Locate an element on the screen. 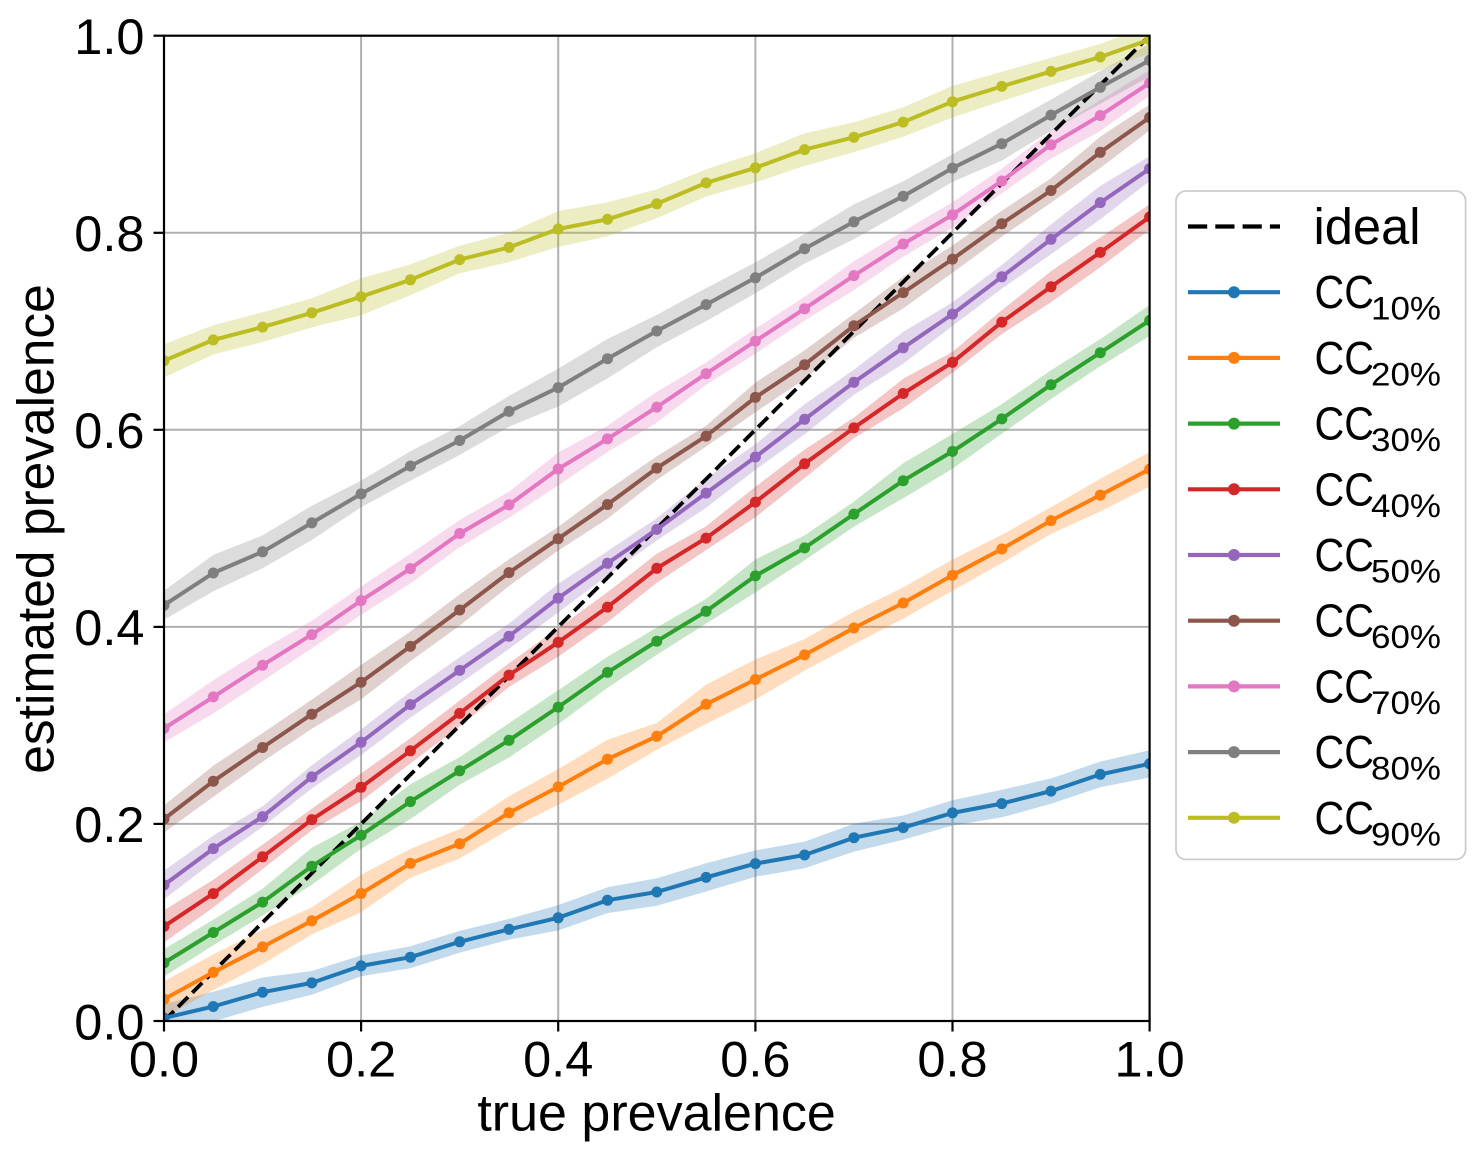 The image size is (1483, 1164). svg-text: 70% is located at coordinates (1406, 703).